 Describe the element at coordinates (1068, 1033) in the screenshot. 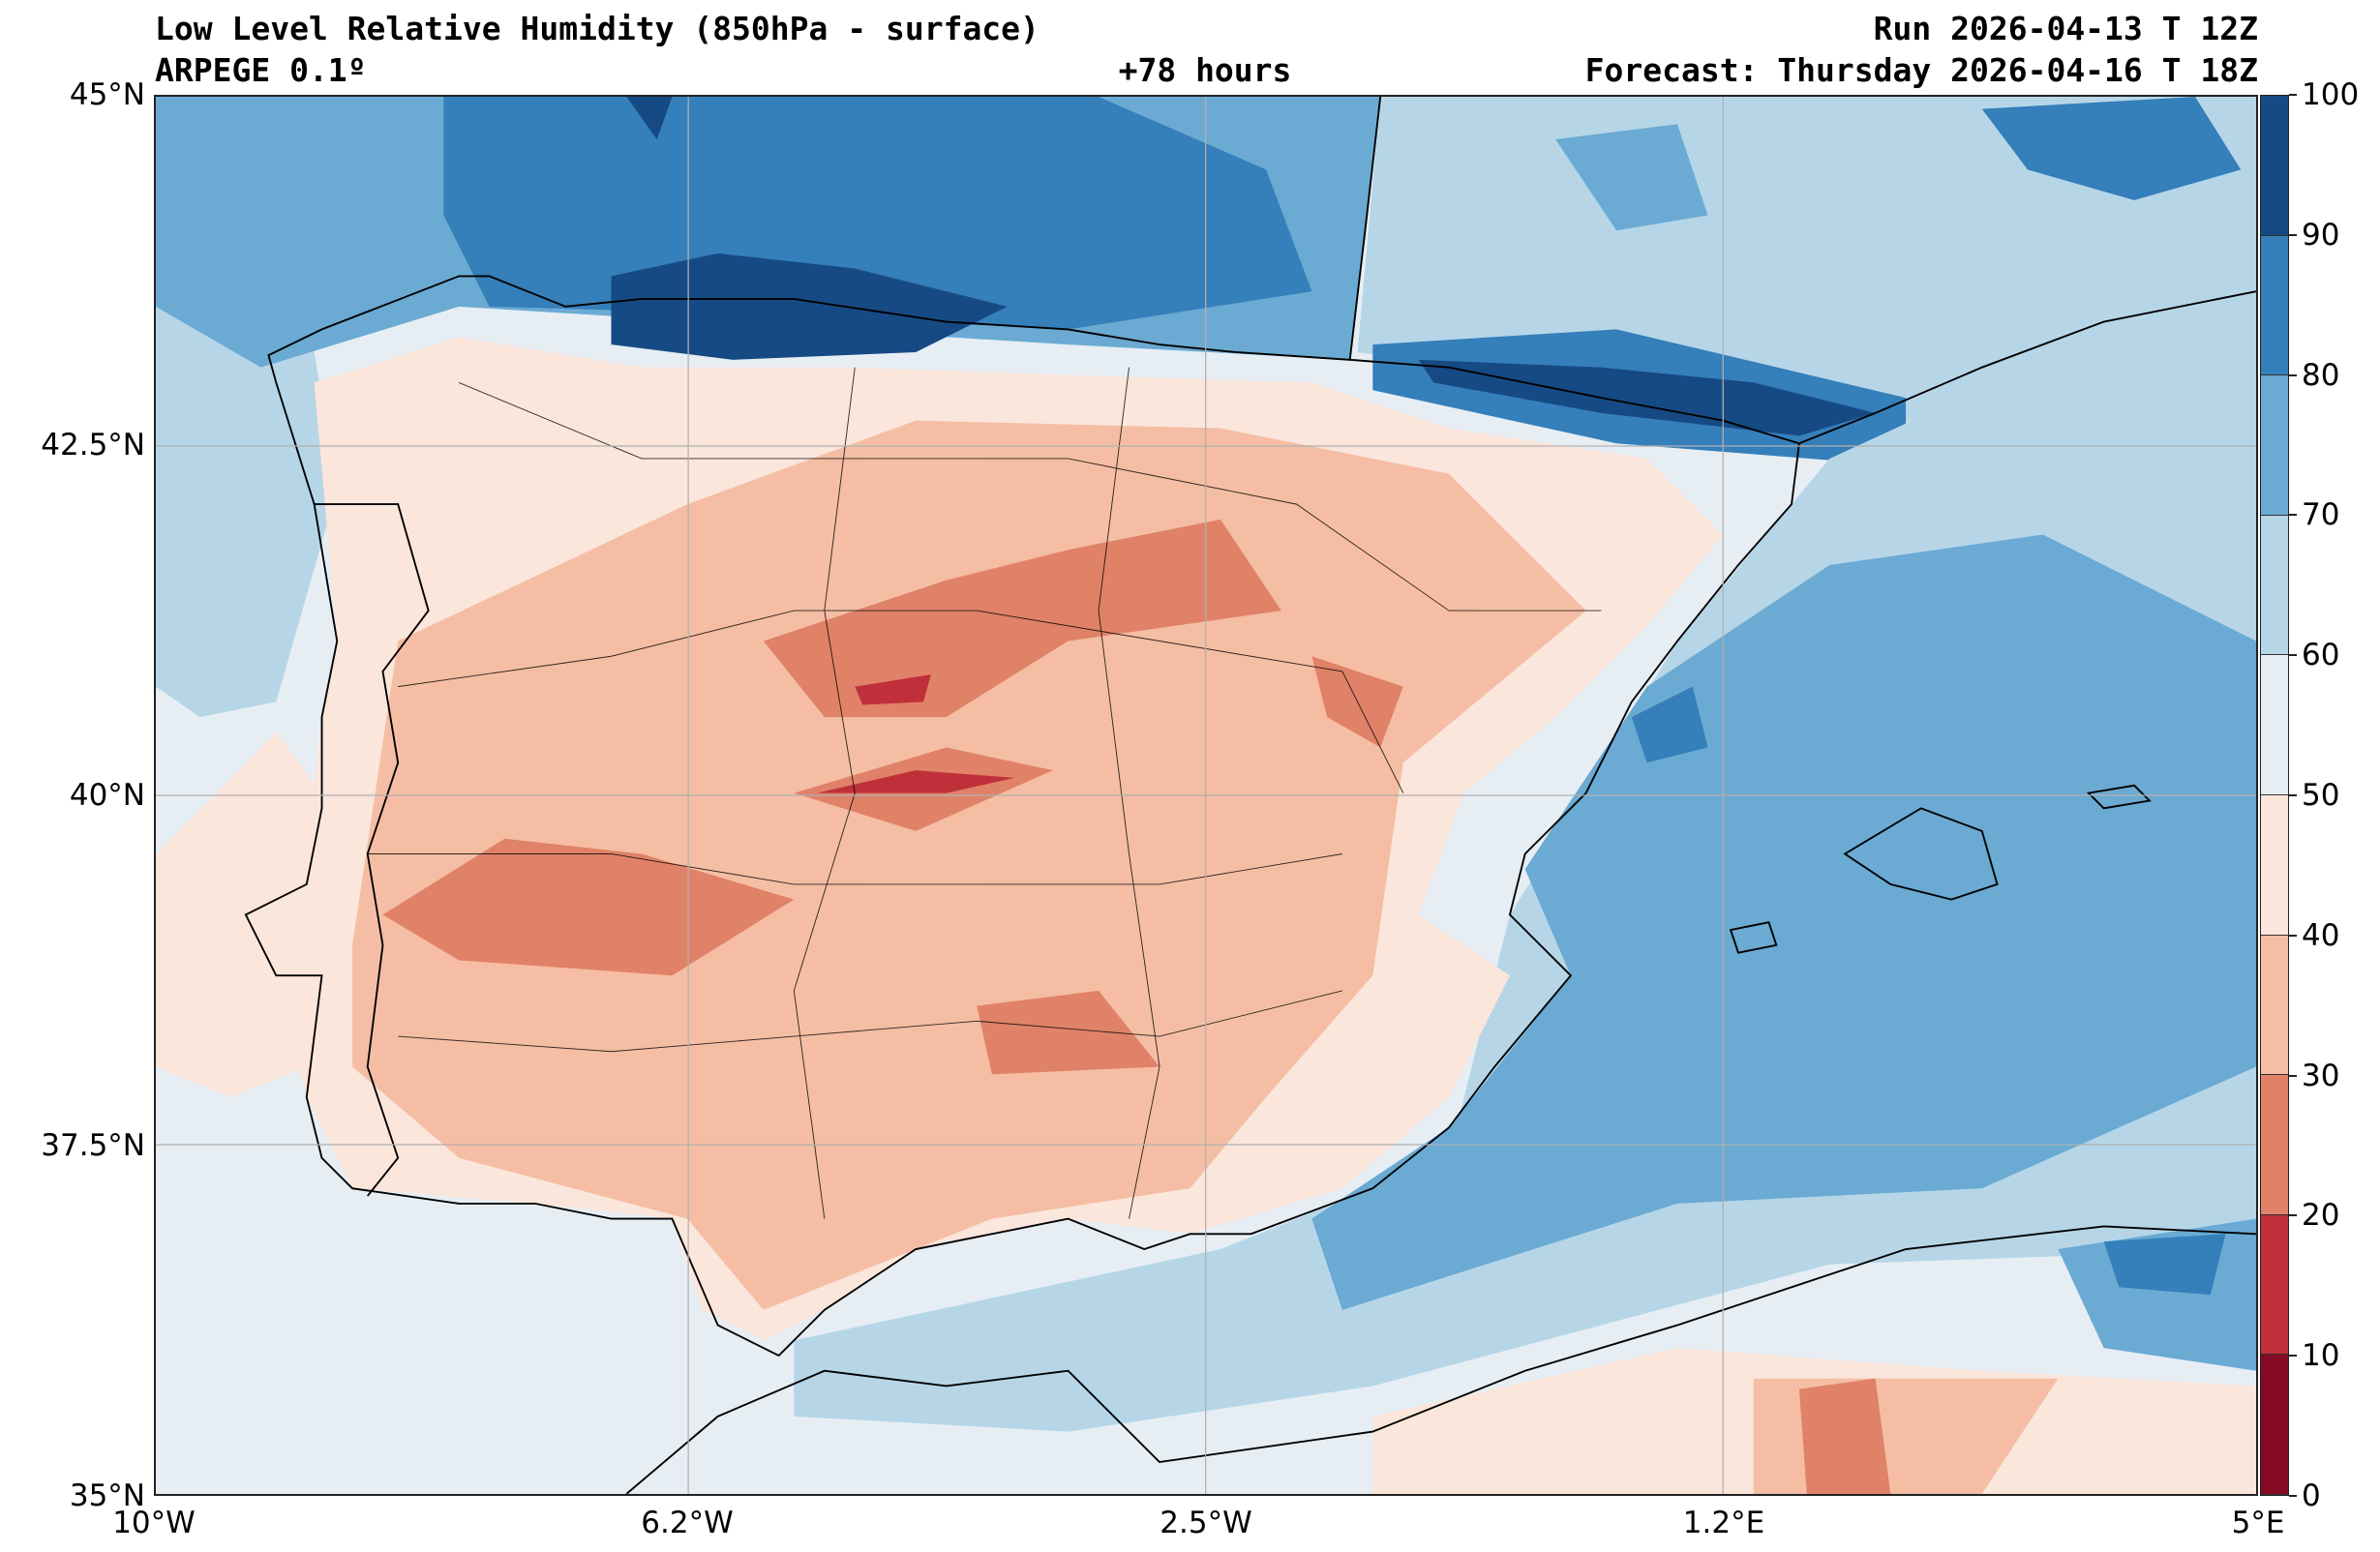

I see `field-20-30-south` at that location.